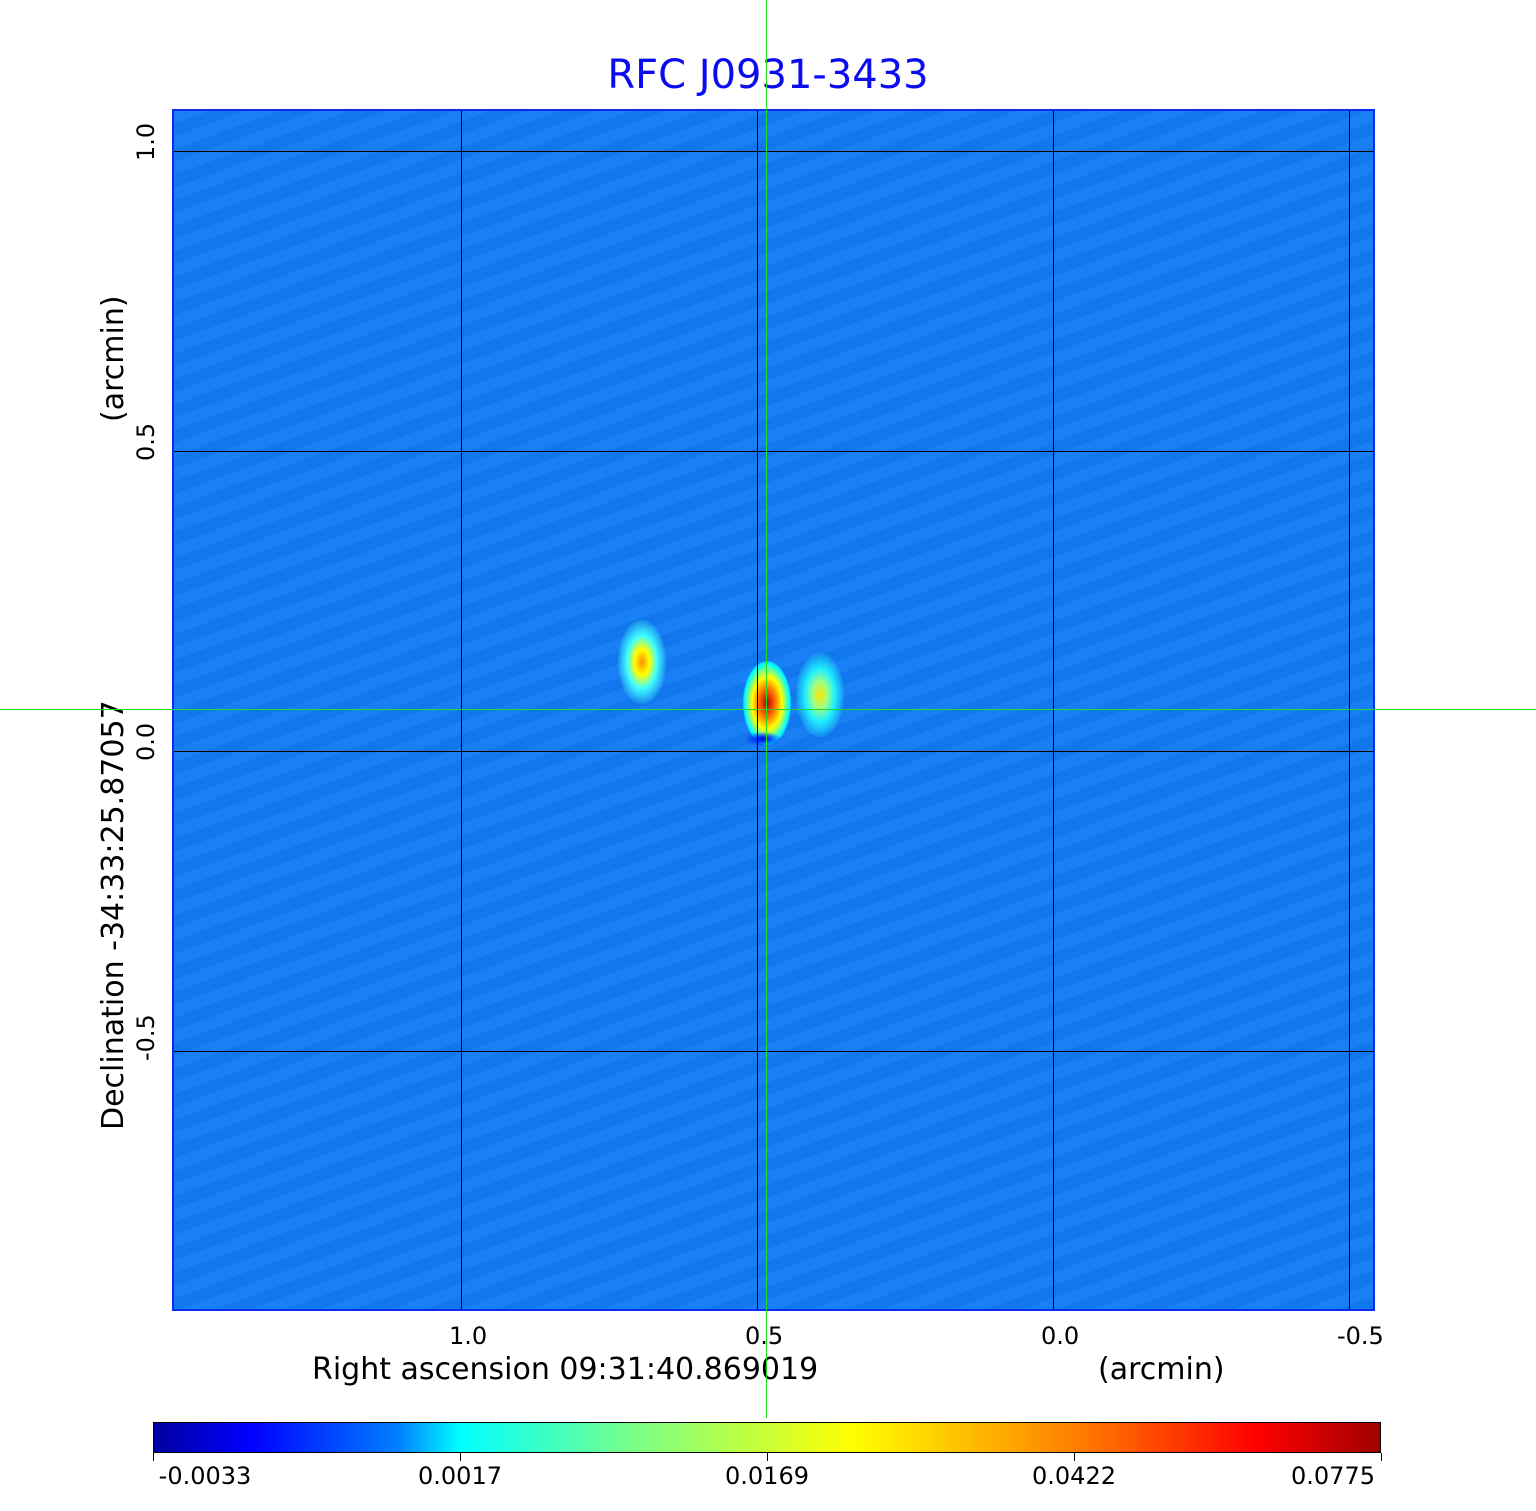 The width and height of the screenshot is (1536, 1511). Describe the element at coordinates (205, 1476) in the screenshot. I see `colorbar-tick-label: -0.0033` at that location.